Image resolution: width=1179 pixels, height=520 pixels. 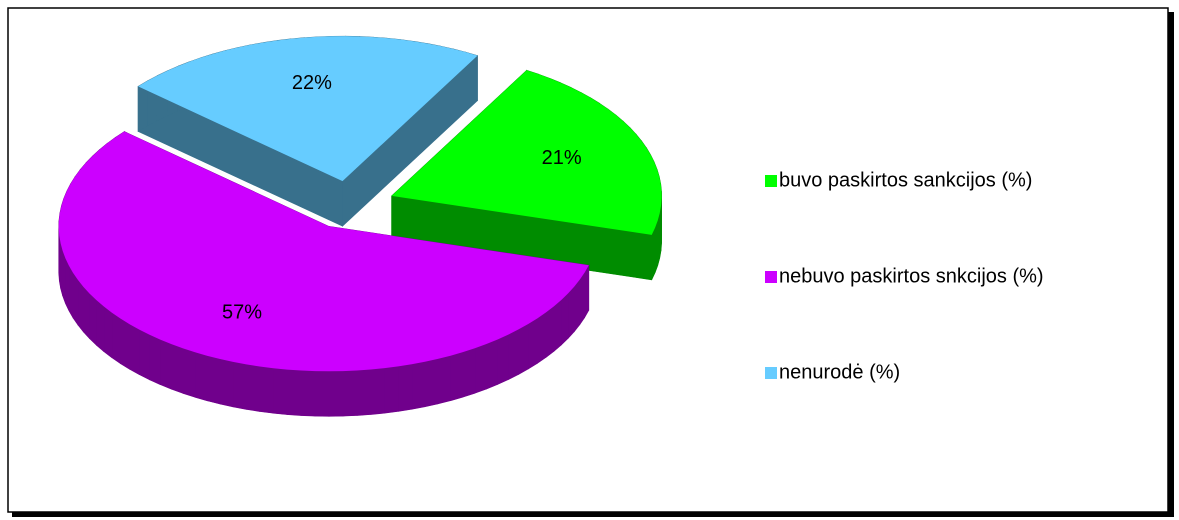 I want to click on data-label: 21%, so click(x=562, y=158).